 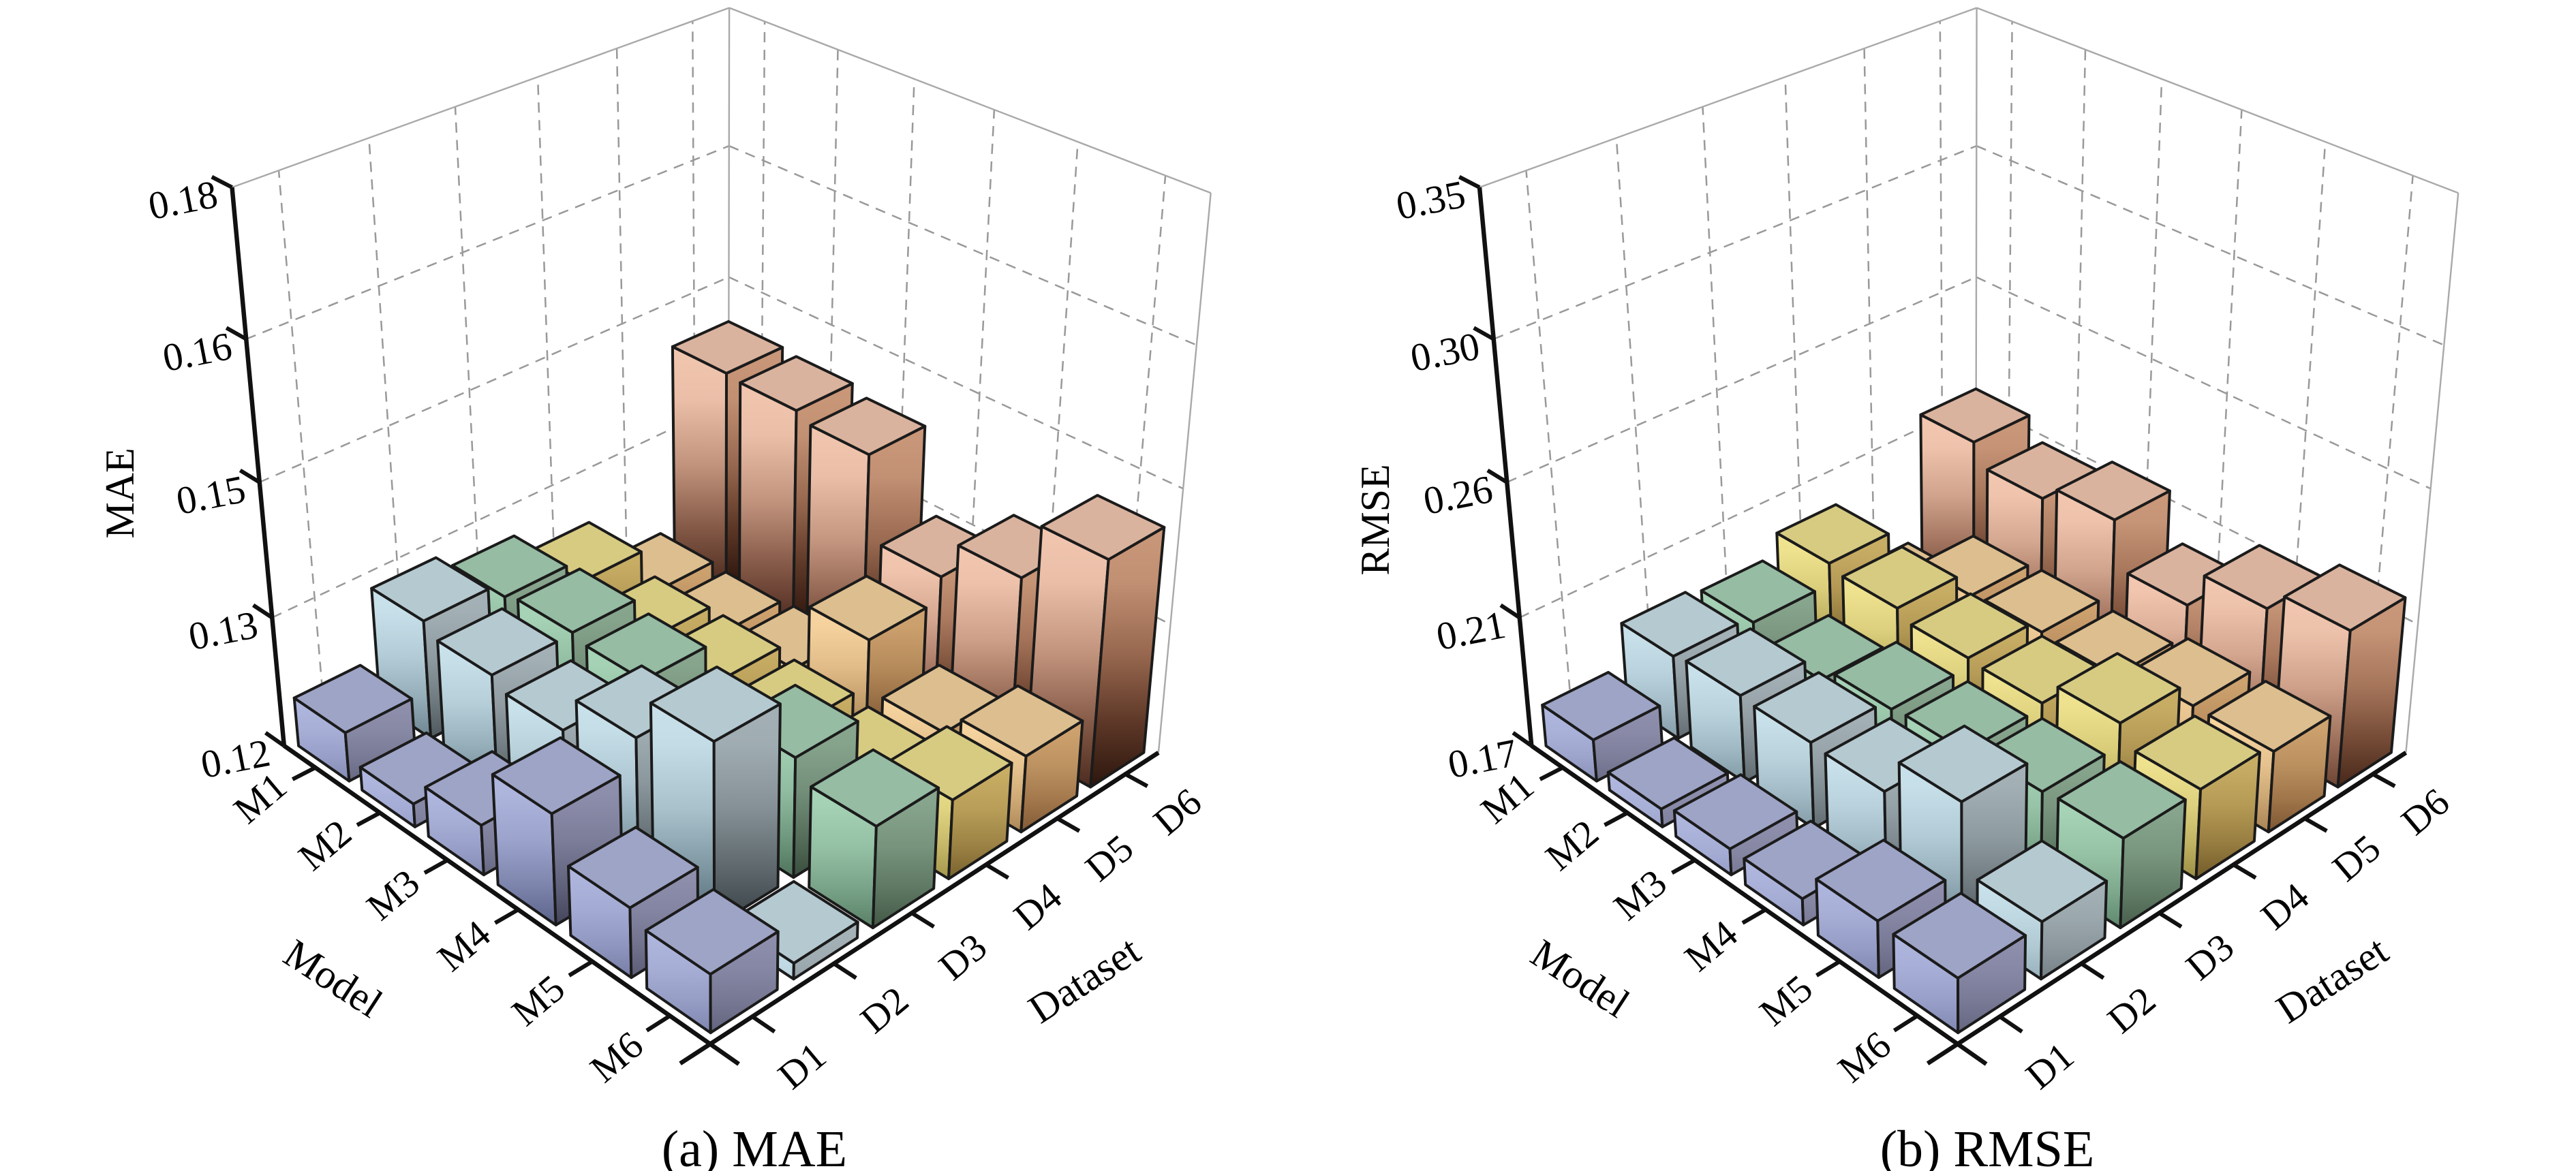 What do you see at coordinates (1987, 1146) in the screenshot?
I see `svg-text: (b) RMSE` at bounding box center [1987, 1146].